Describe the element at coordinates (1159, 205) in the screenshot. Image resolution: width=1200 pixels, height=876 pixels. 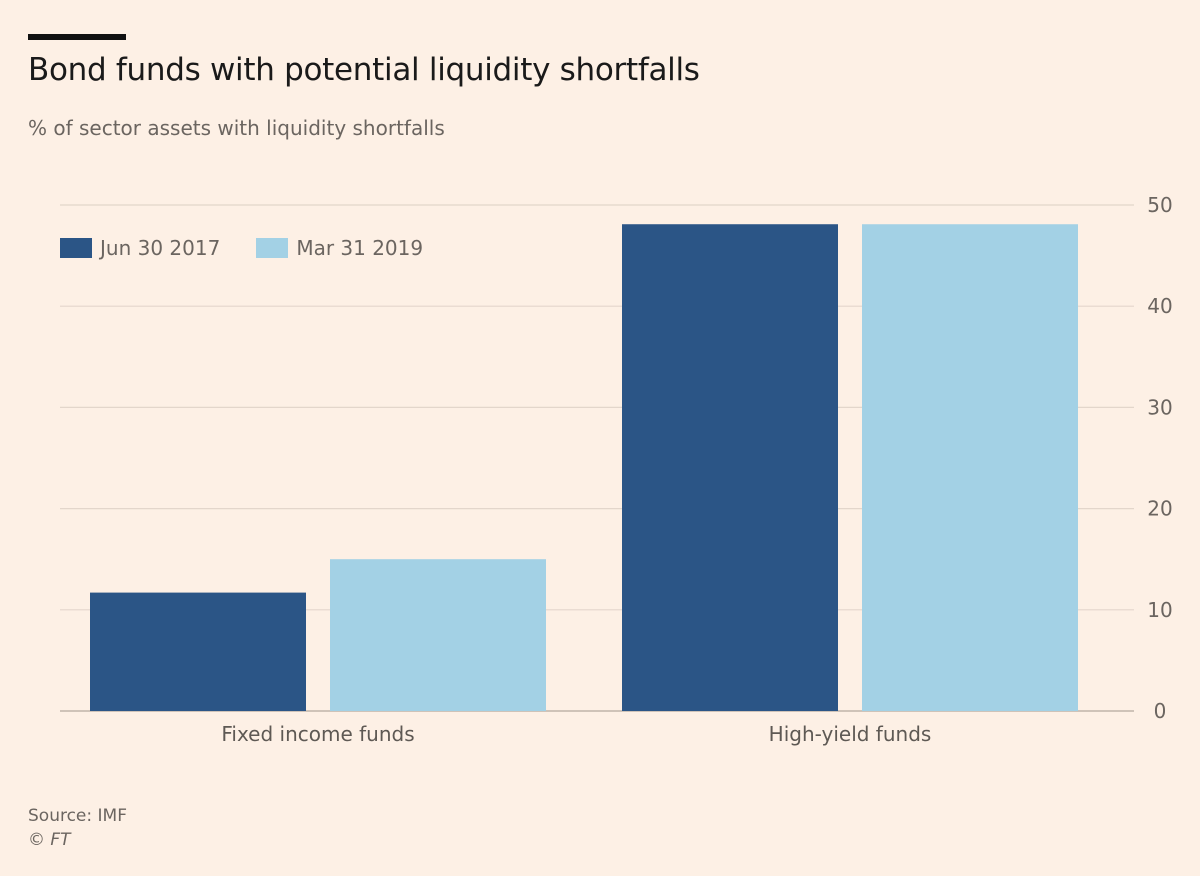
I see `y-tick-label: 50` at that location.